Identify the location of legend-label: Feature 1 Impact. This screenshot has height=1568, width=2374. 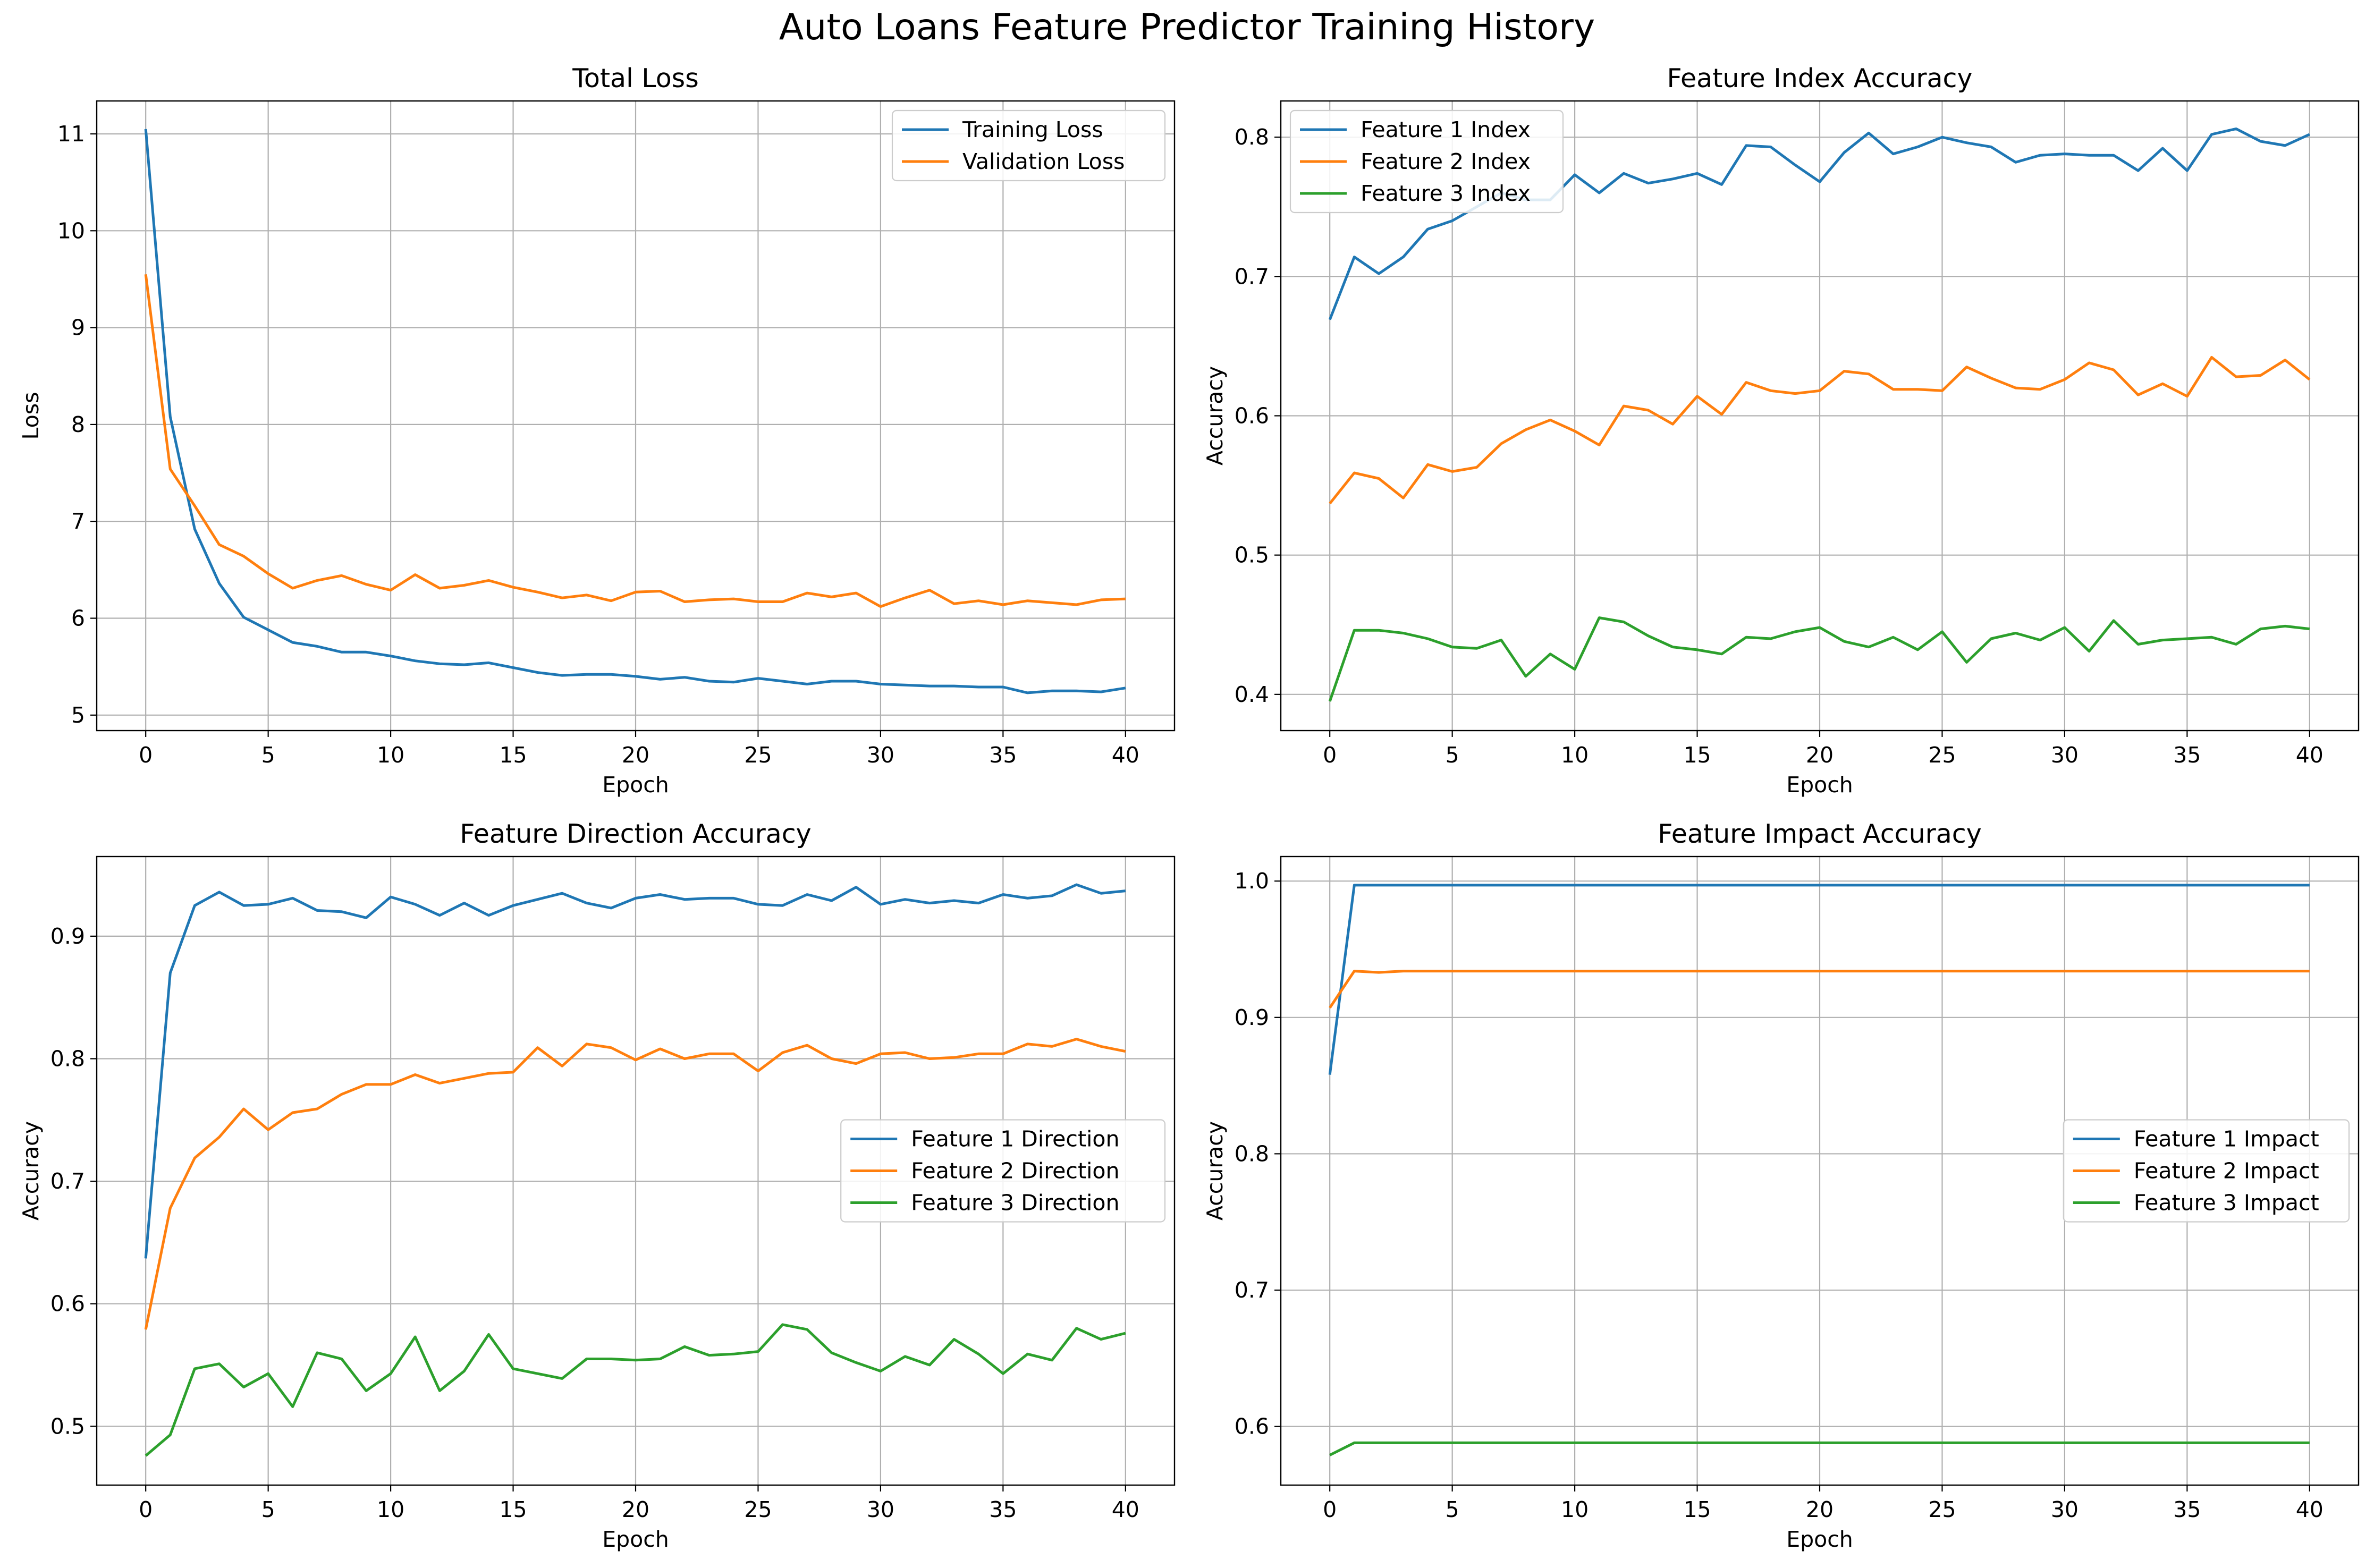
(2226, 1139).